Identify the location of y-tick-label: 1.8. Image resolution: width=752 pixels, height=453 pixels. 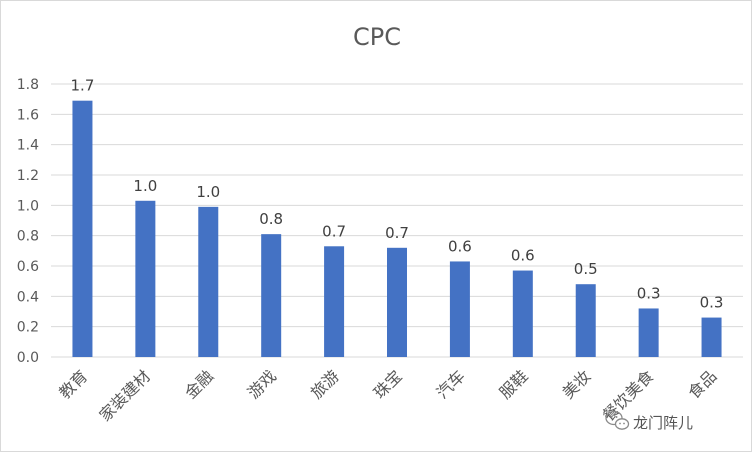
(28, 85).